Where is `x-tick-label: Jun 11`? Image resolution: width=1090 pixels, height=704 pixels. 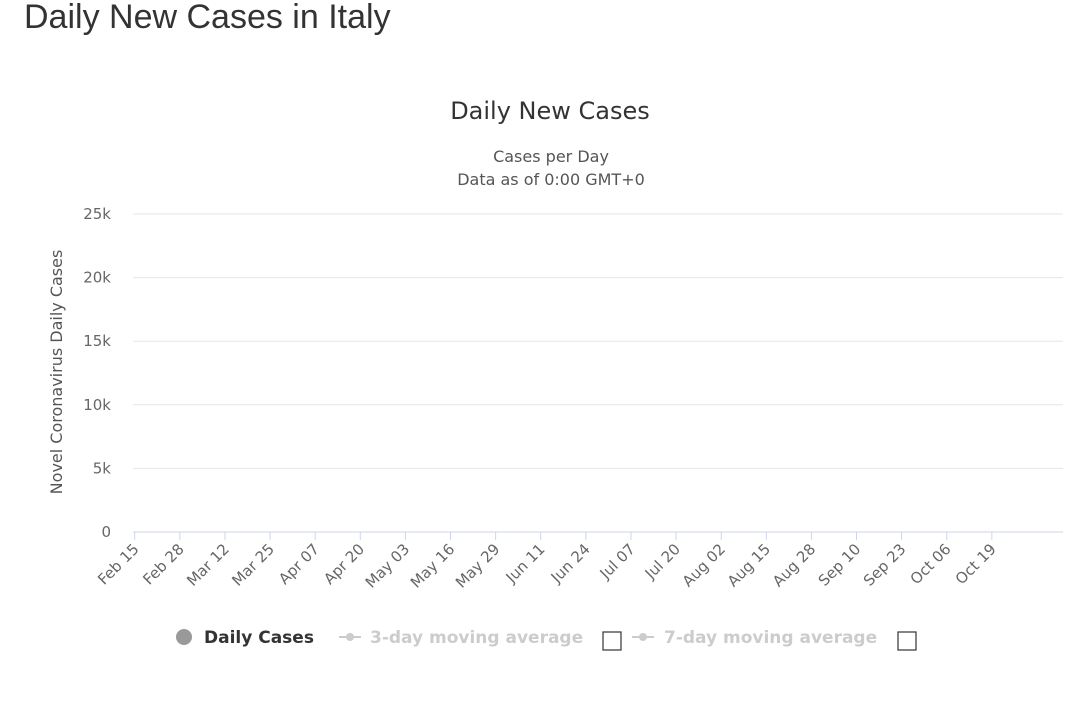
x-tick-label: Jun 11 is located at coordinates (525, 563).